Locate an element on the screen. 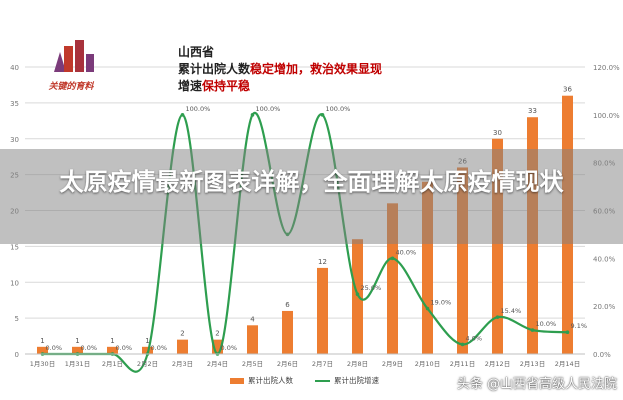 This screenshot has width=623, height=400. line-data-label: 15.4% is located at coordinates (511, 311).